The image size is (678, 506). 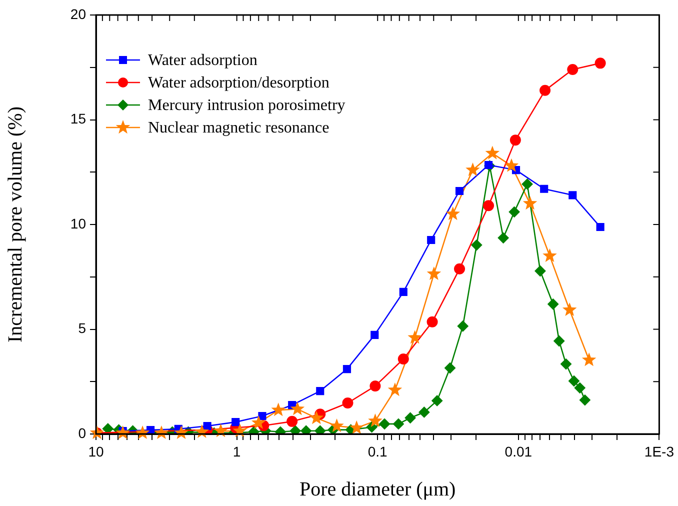 I want to click on x-tick-label: 1, so click(x=236, y=451).